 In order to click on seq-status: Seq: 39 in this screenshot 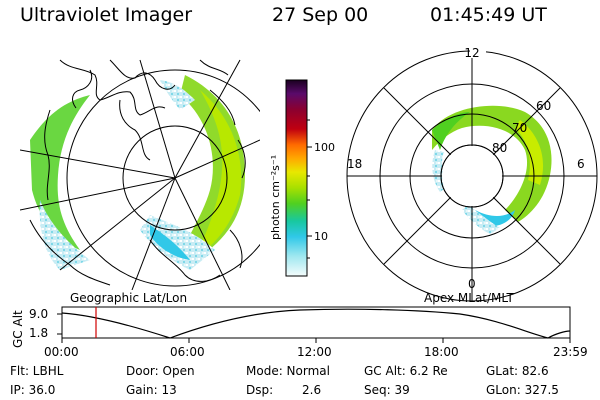, I will do `click(387, 390)`.